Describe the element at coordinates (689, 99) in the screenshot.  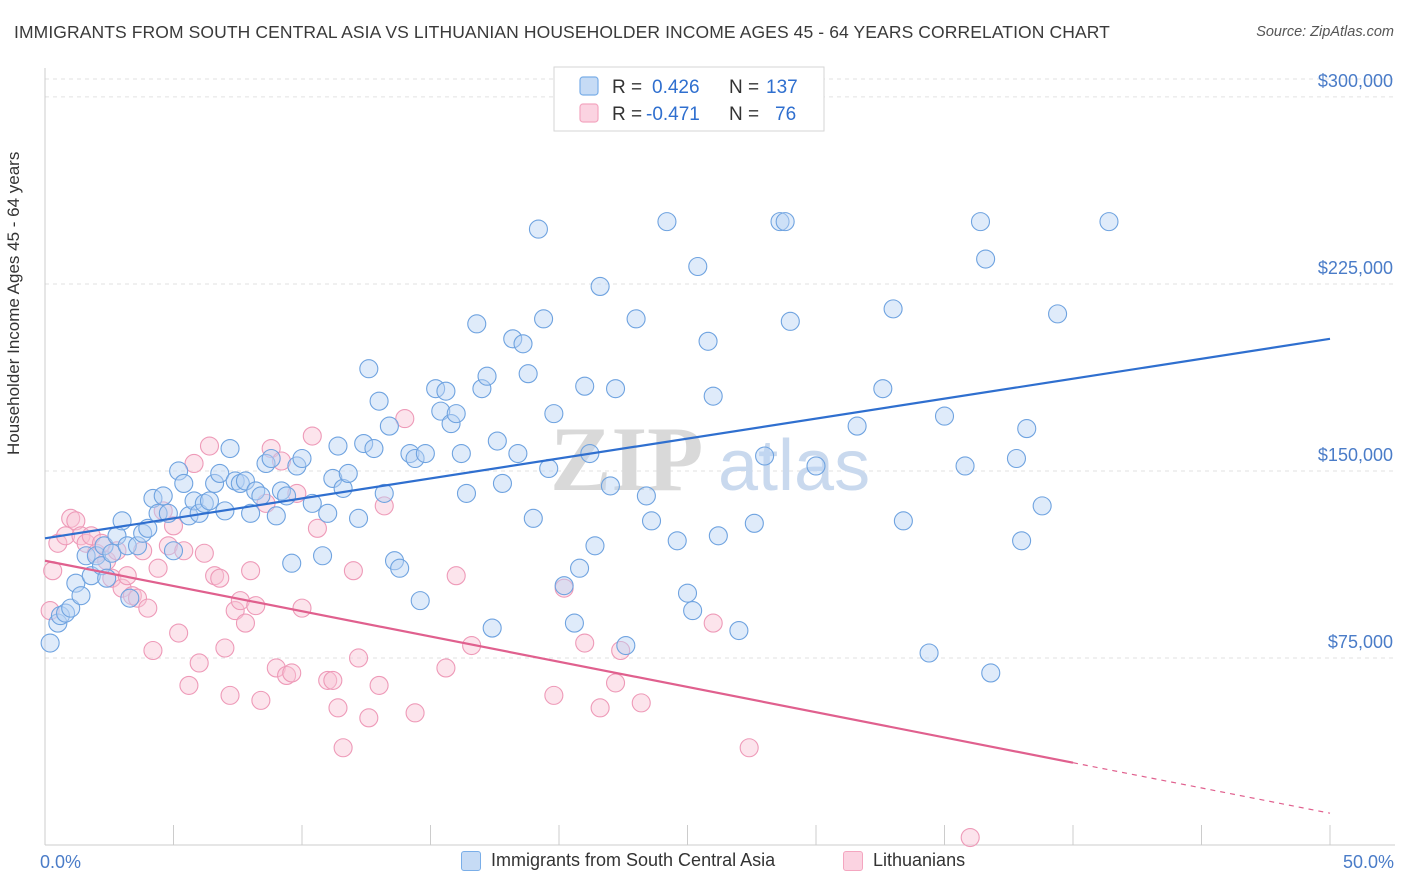
I see `legend-box` at that location.